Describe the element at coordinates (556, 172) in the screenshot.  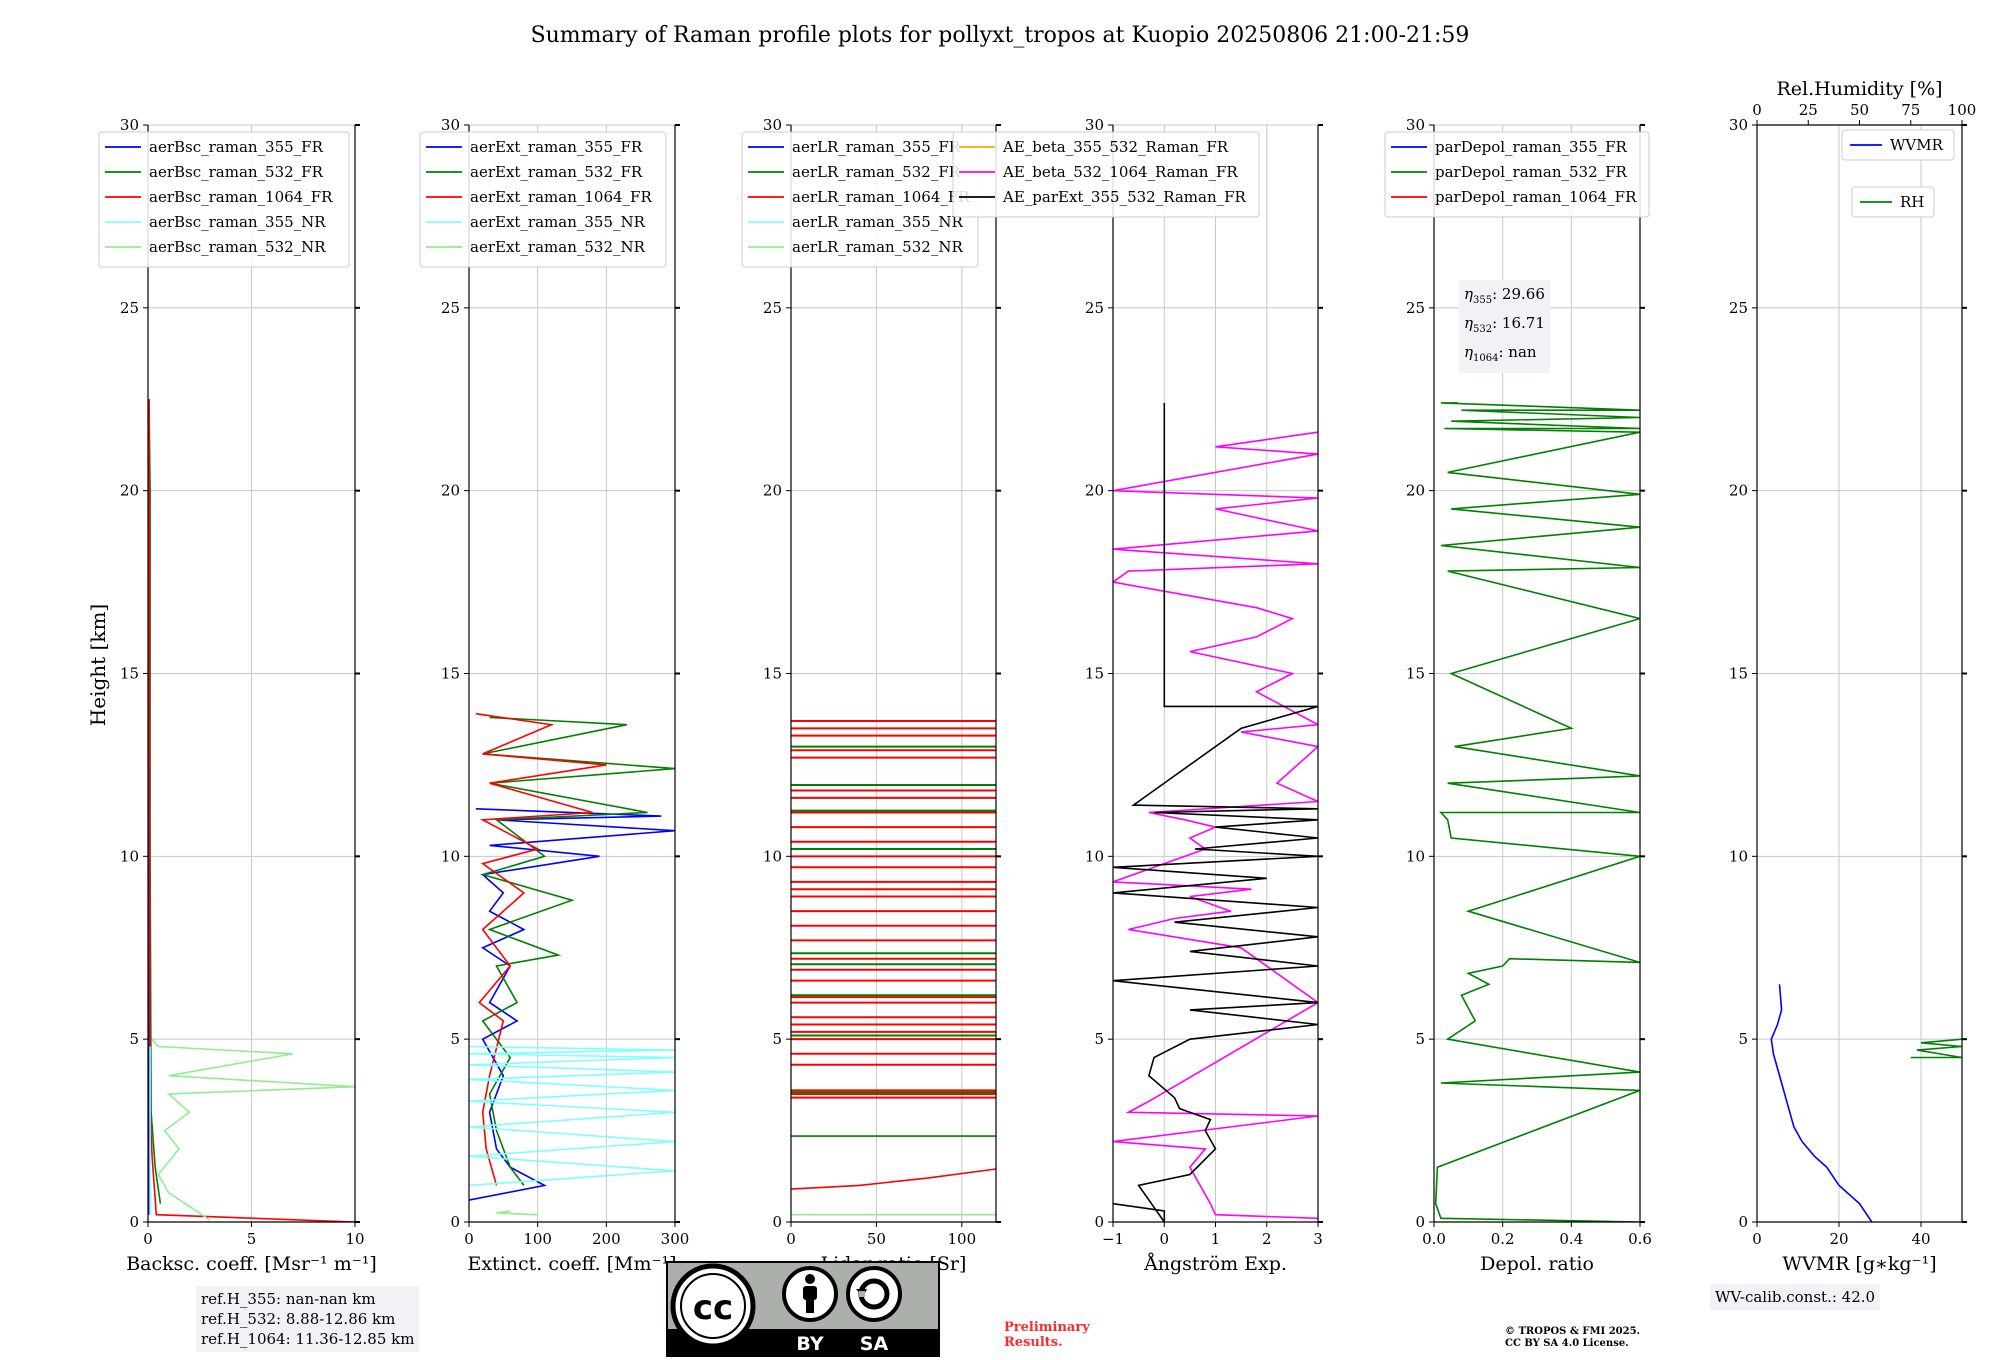
I see `legend-label: aerExt_raman_532_FR` at that location.